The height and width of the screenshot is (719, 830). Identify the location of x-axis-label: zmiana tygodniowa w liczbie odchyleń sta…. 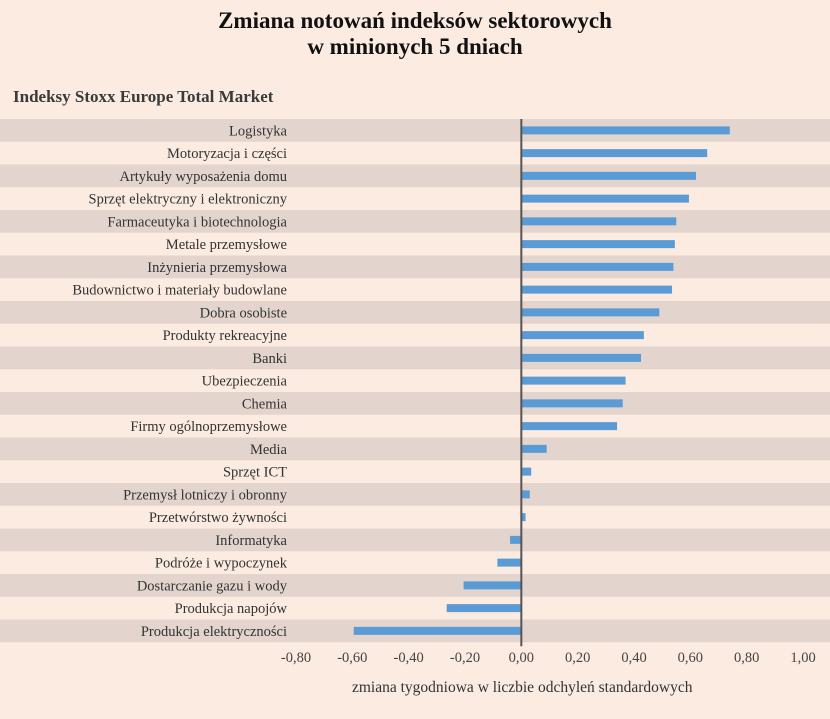
(522, 687).